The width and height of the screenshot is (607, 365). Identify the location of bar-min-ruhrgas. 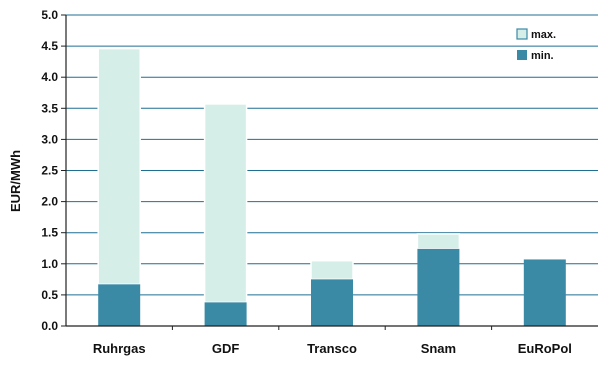
(119, 305).